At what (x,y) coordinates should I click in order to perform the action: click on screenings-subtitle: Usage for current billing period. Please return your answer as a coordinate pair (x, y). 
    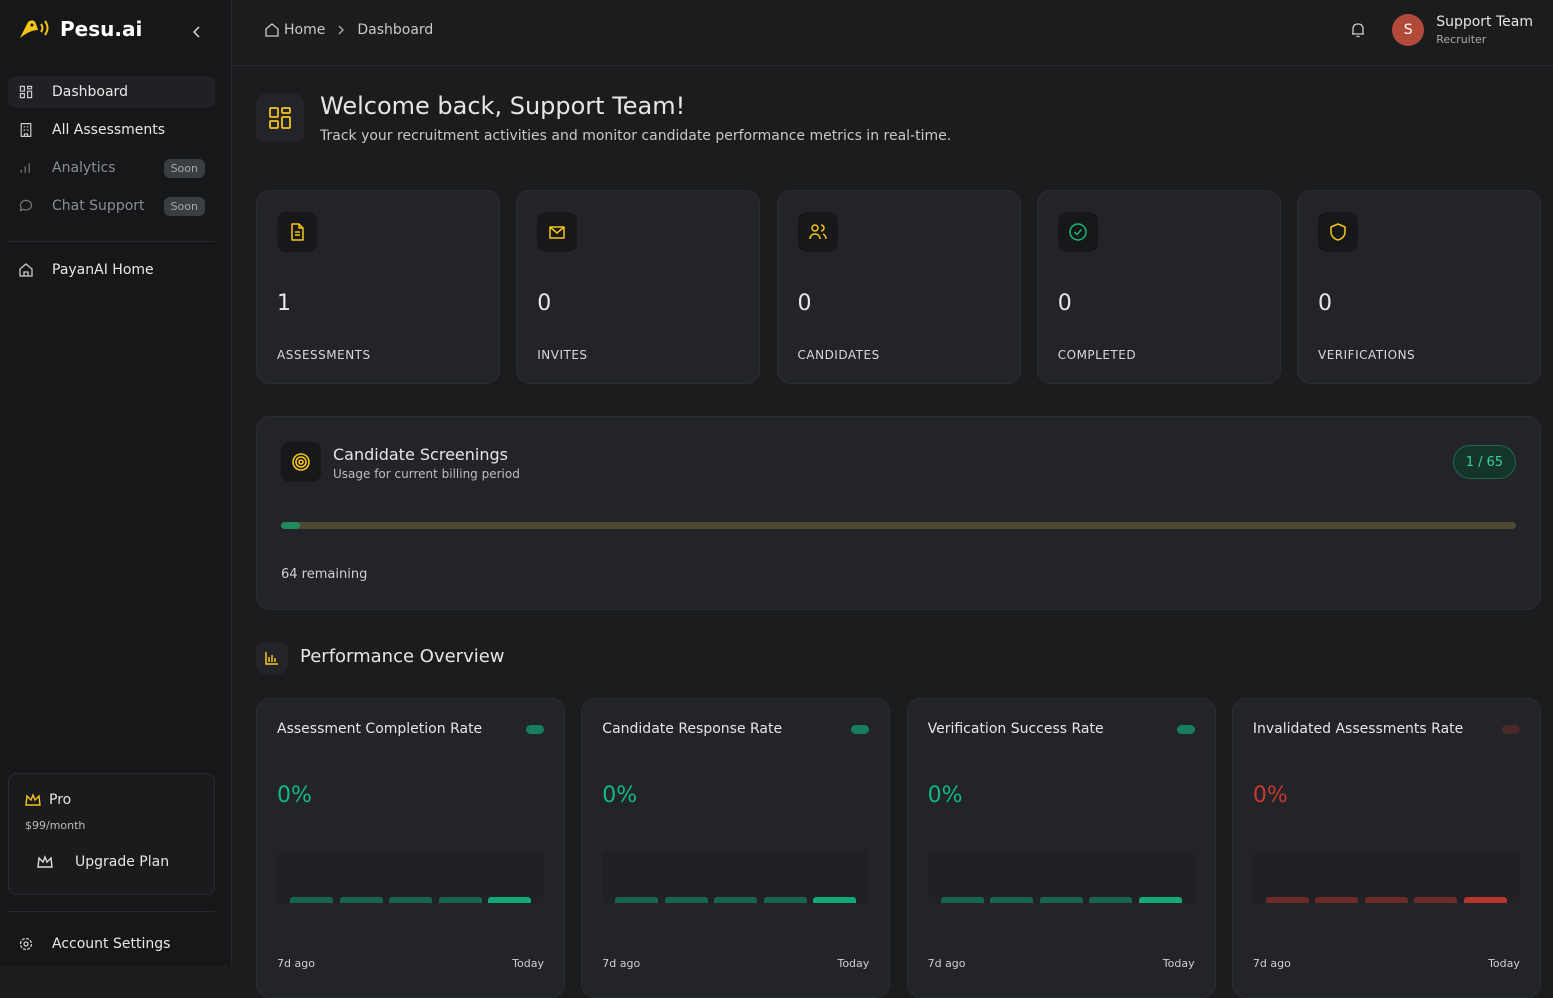
    Looking at the image, I should click on (426, 474).